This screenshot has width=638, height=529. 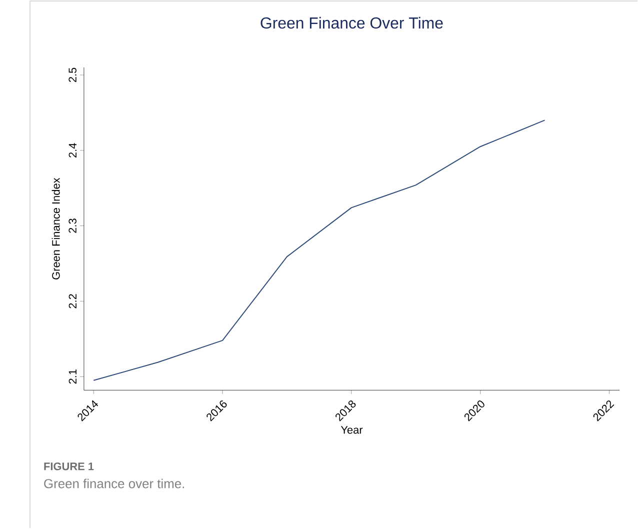 What do you see at coordinates (351, 430) in the screenshot?
I see `x-axis-title: Year` at bounding box center [351, 430].